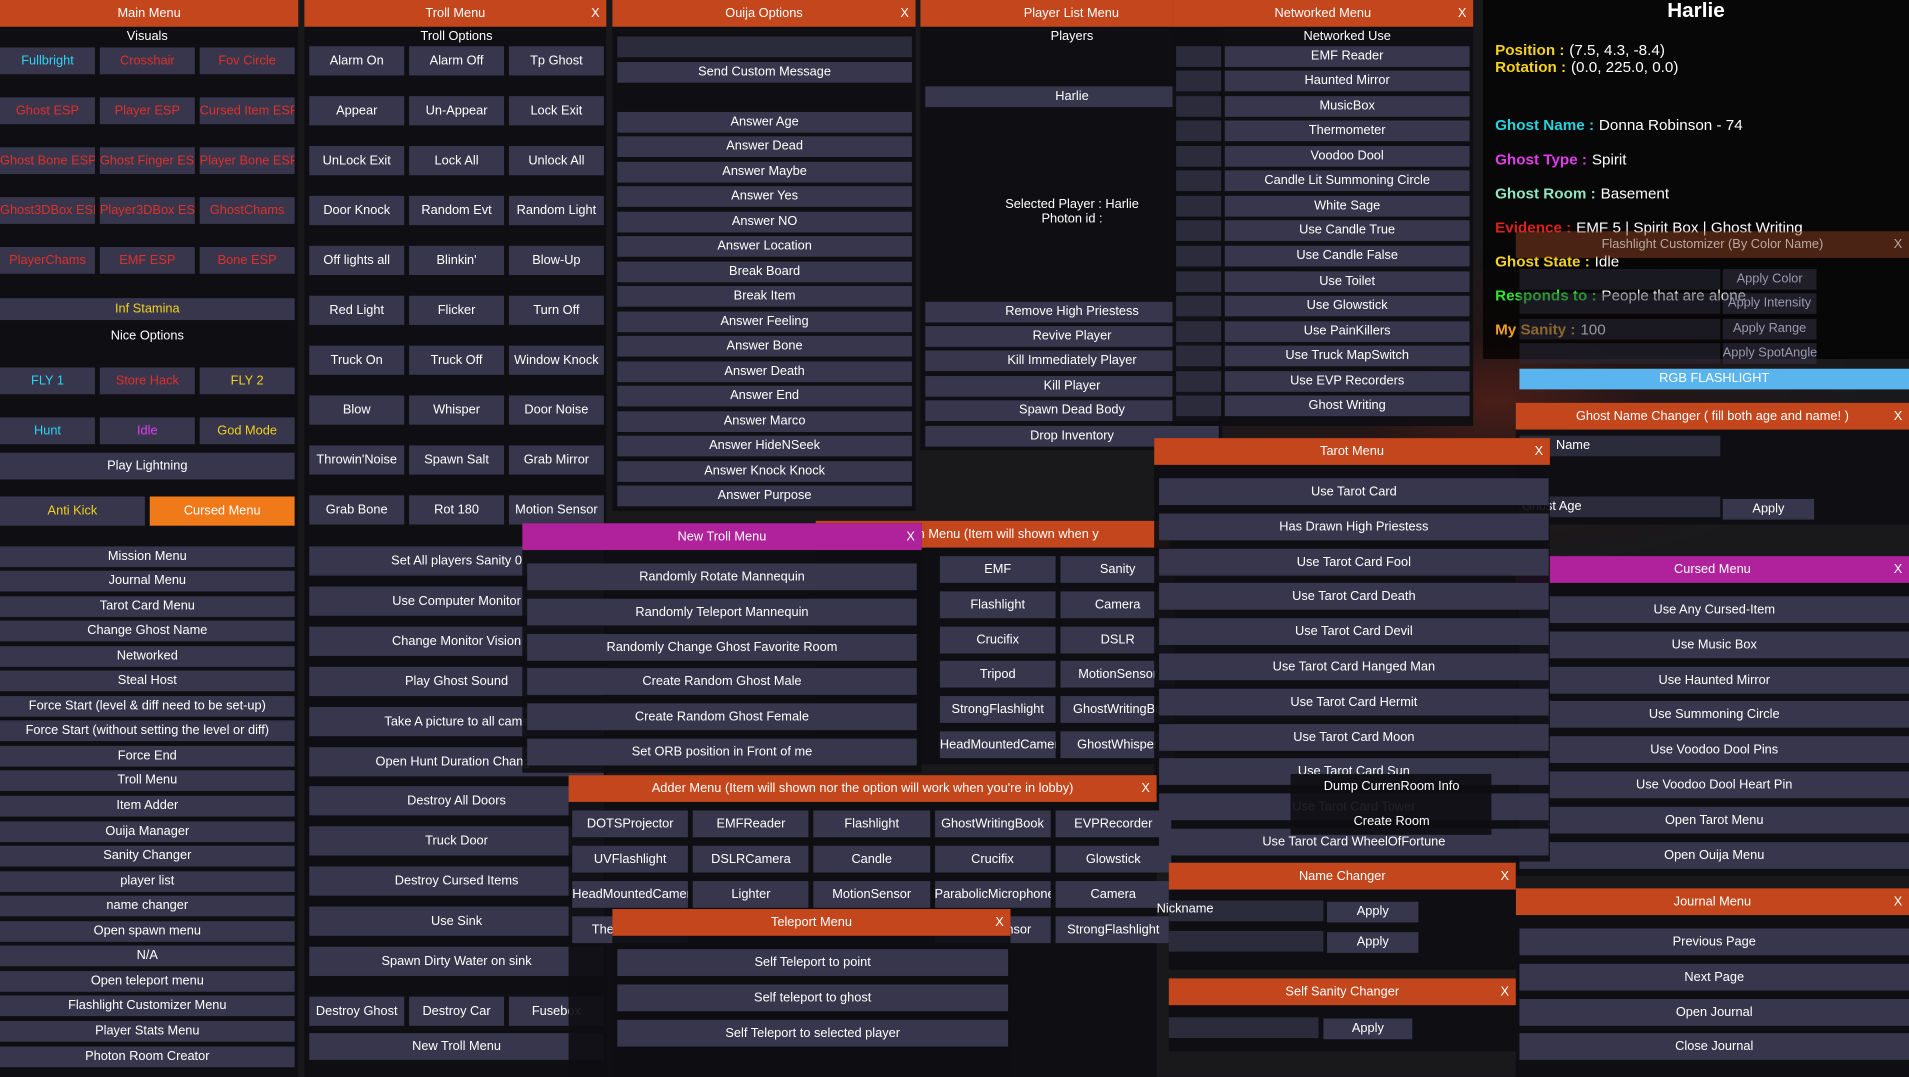  Describe the element at coordinates (1347, 81) in the screenshot. I see `menu-button: Haunted Mirror` at that location.